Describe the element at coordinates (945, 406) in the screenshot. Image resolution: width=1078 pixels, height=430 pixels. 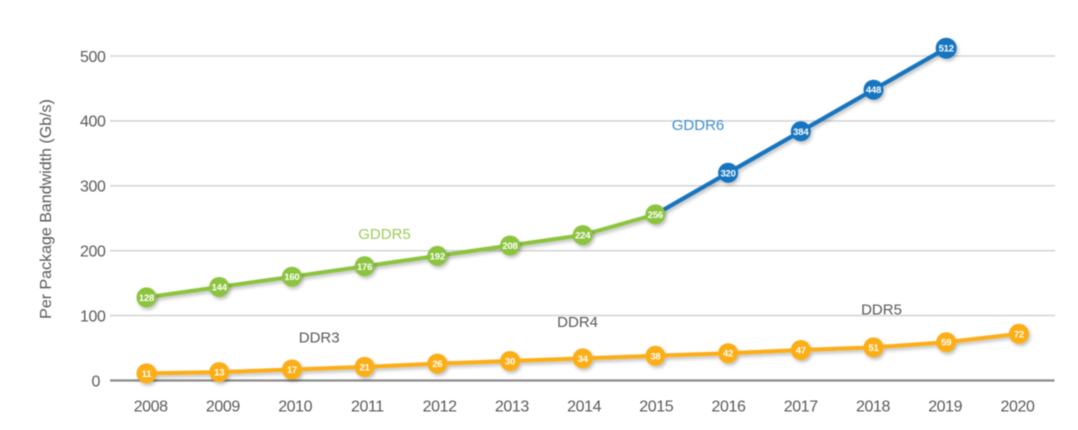
I see `svg-text: 2019` at that location.